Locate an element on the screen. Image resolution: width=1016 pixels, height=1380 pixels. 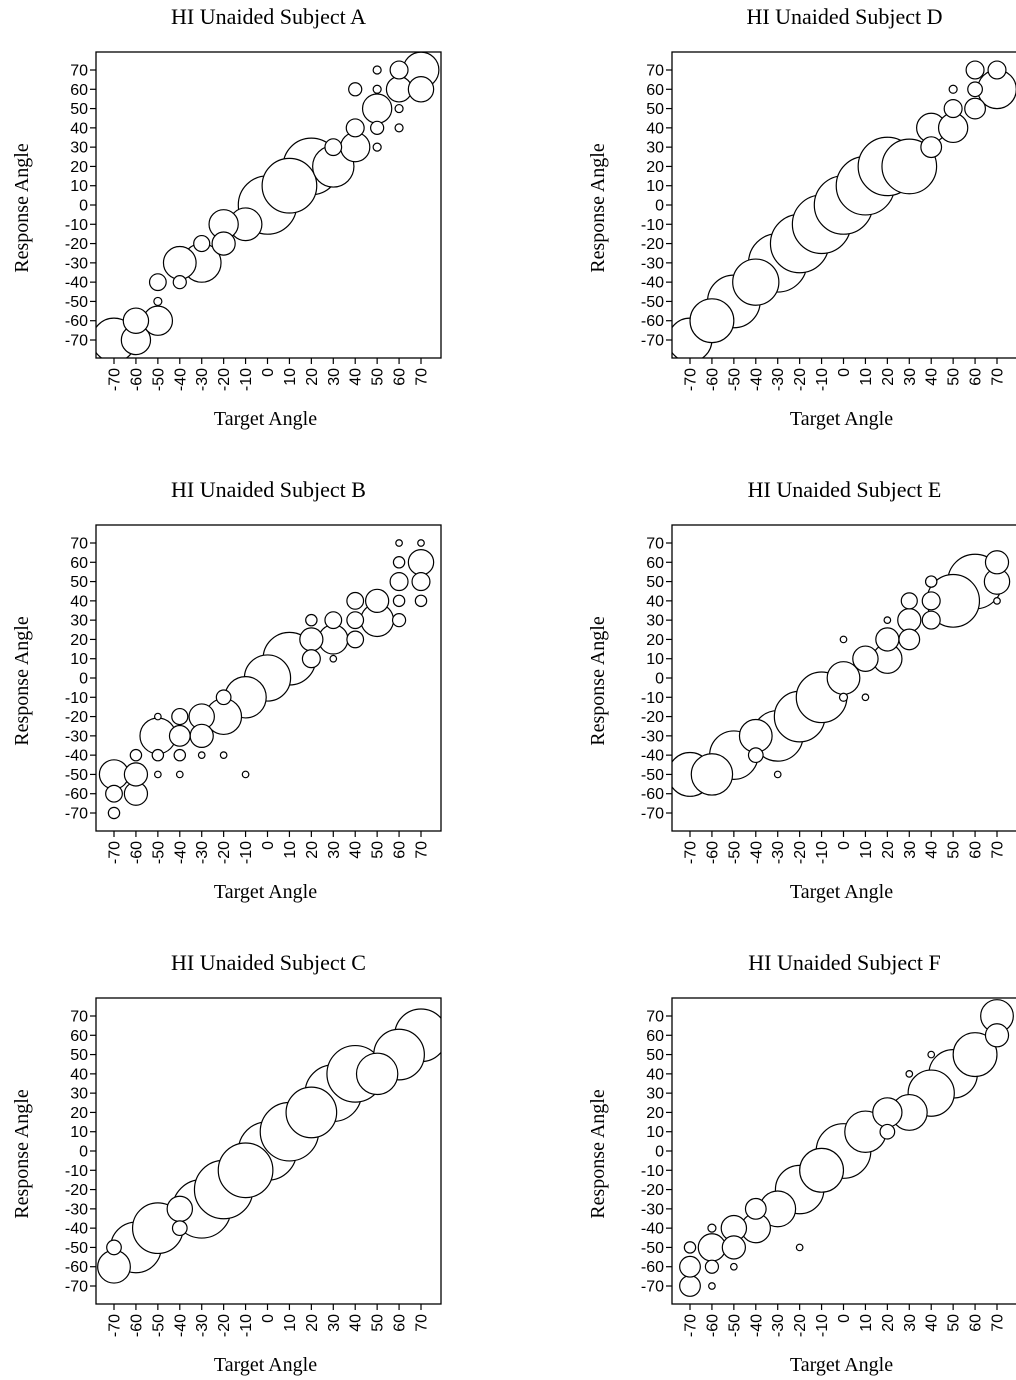
chart-title: HI Unaided Subject C is located at coordinates (268, 962).